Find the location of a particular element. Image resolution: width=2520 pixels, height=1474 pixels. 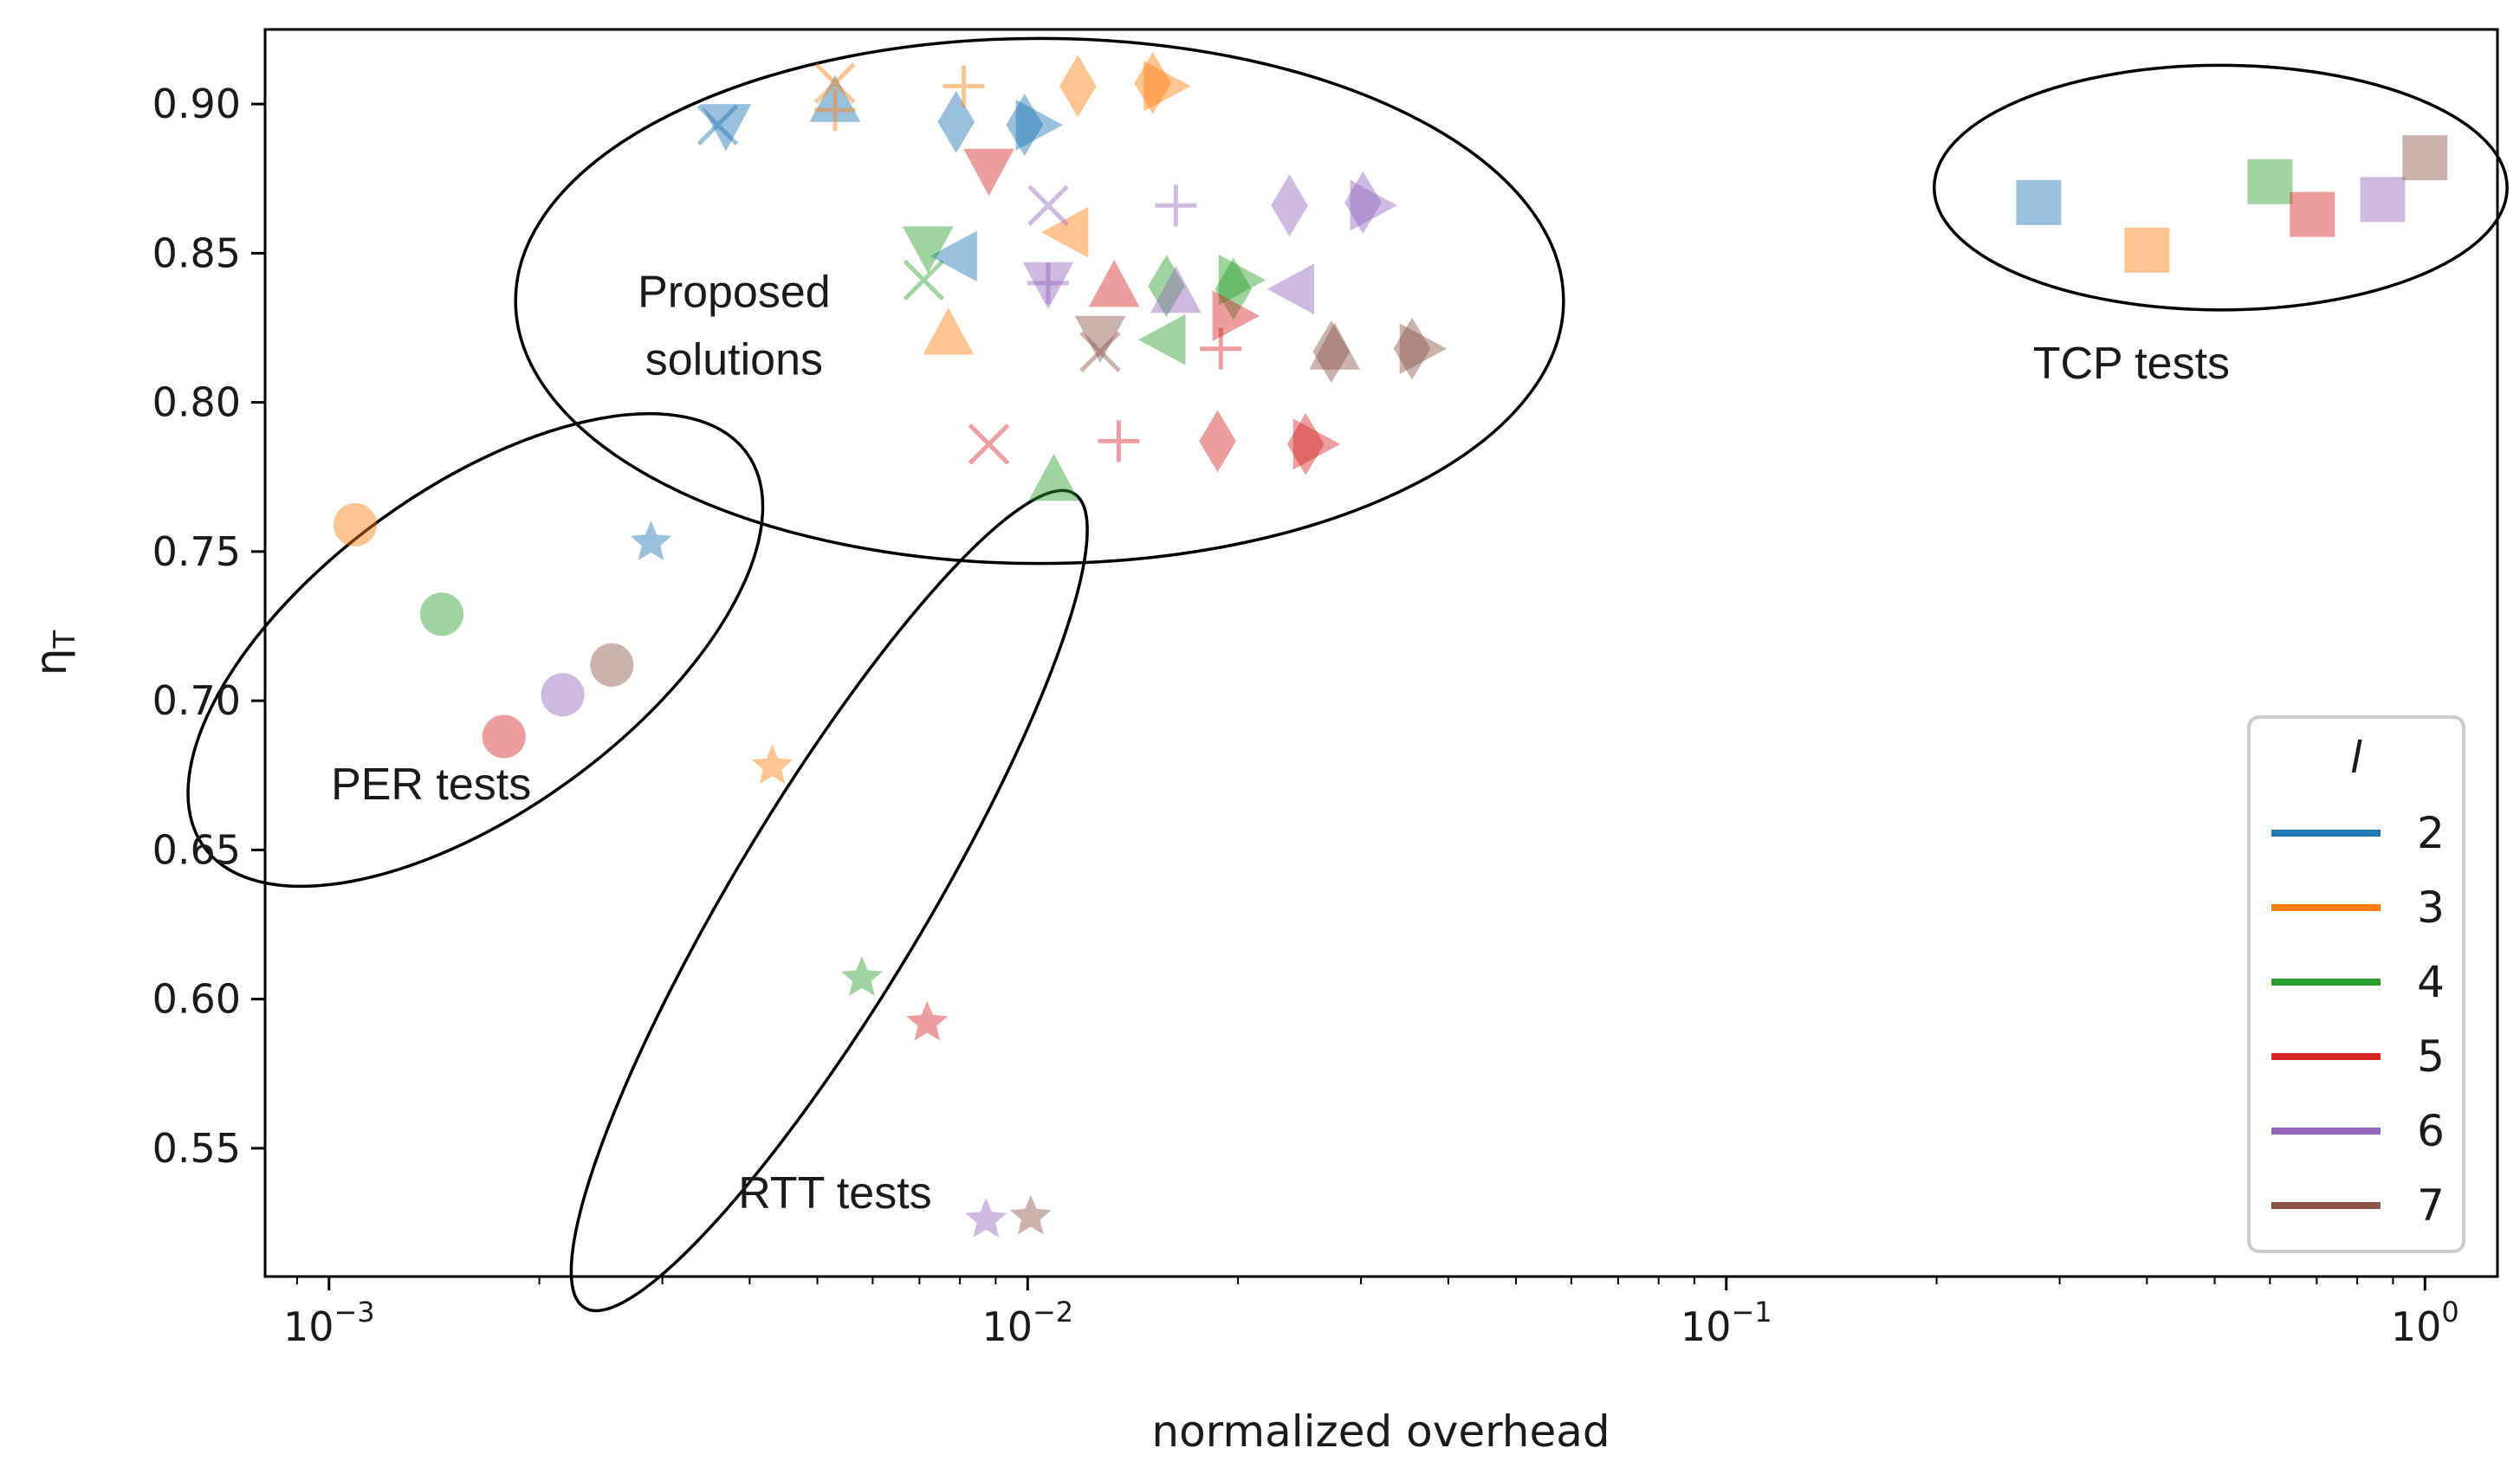

x-tick-label: 10⁻¹ is located at coordinates (1726, 1323).